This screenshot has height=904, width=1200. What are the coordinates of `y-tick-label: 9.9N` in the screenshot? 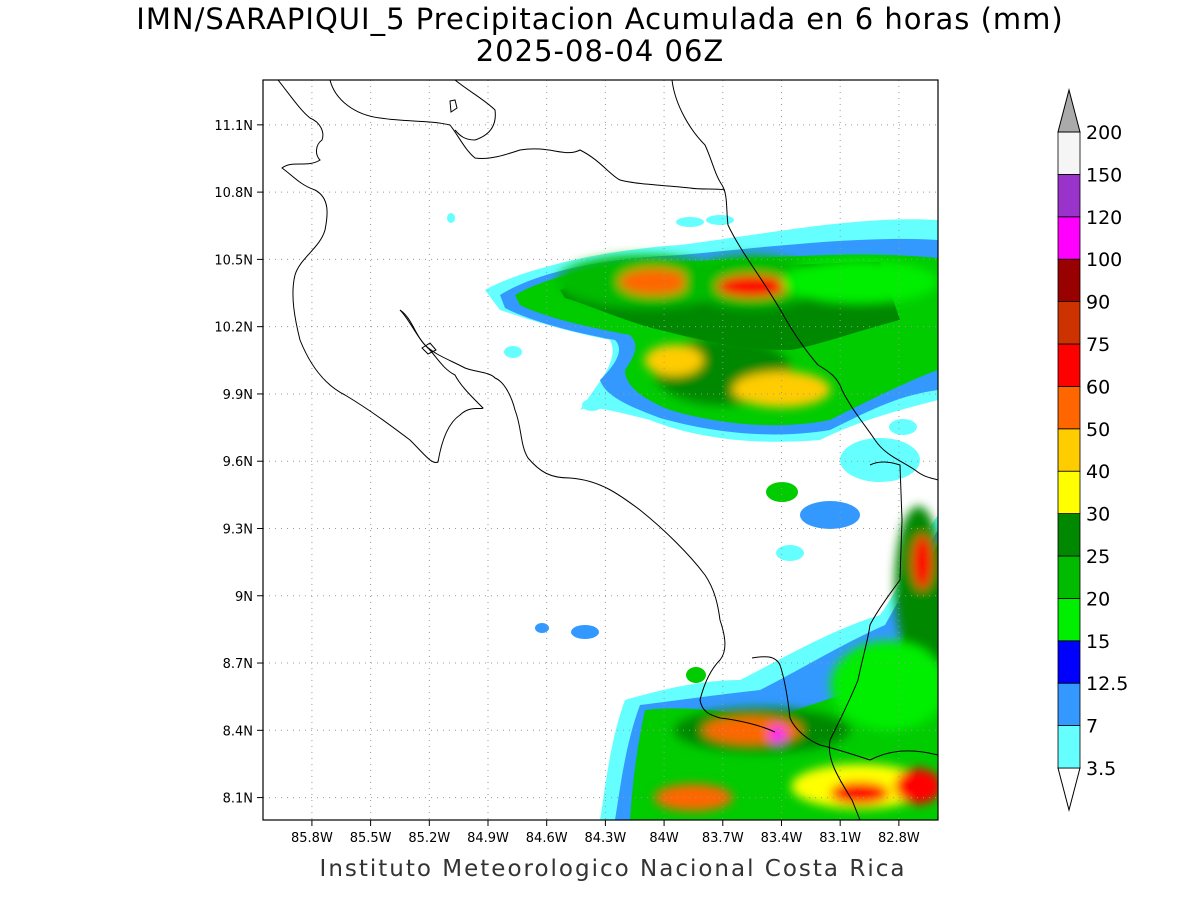 It's located at (238, 395).